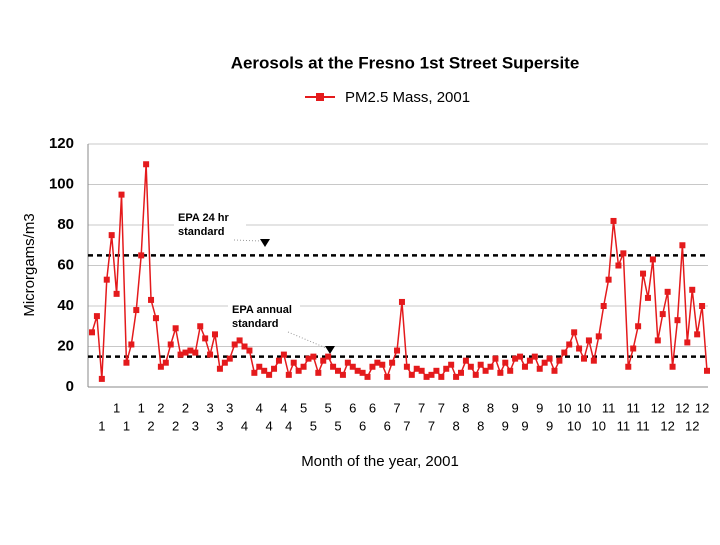 The width and height of the screenshot is (720, 545). Describe the element at coordinates (307, 340) in the screenshot. I see `annotation-leader` at that location.